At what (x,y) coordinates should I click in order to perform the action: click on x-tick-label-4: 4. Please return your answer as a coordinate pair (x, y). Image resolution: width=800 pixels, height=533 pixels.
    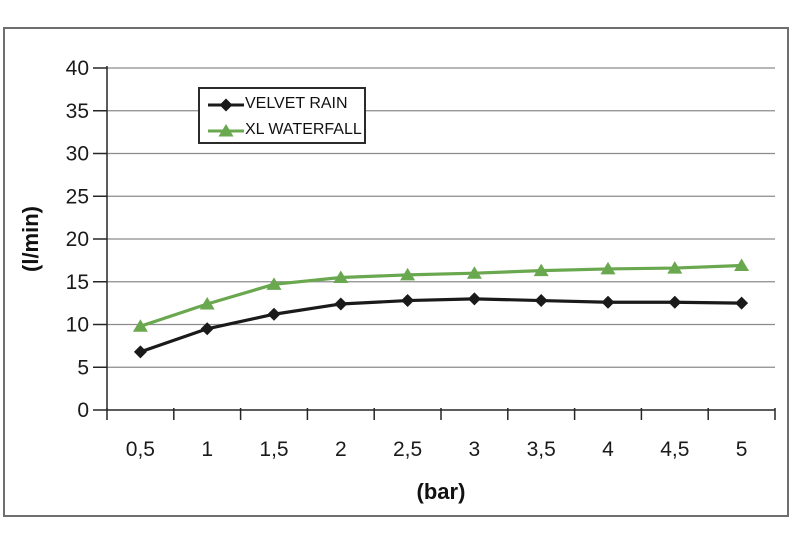
    Looking at the image, I should click on (608, 449).